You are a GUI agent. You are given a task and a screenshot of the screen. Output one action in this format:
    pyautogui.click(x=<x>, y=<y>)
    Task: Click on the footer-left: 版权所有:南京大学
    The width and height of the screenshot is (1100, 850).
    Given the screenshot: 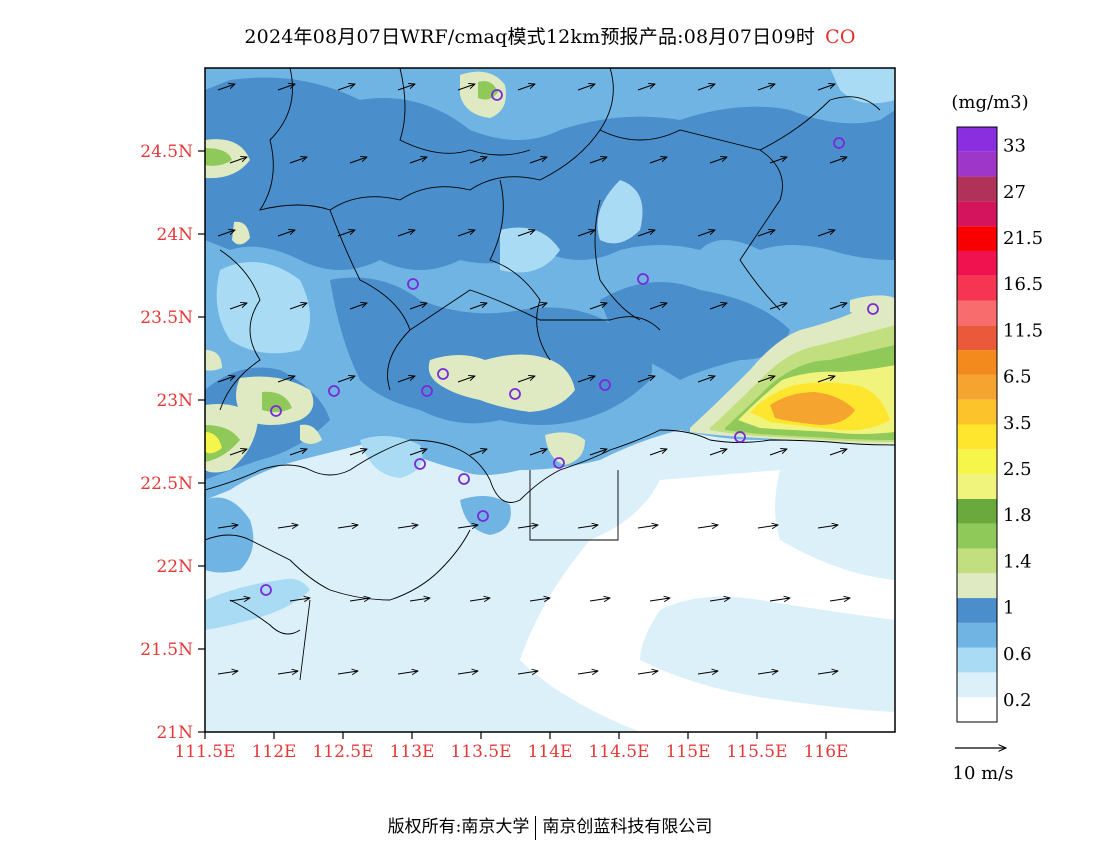 What is the action you would take?
    pyautogui.click(x=458, y=827)
    